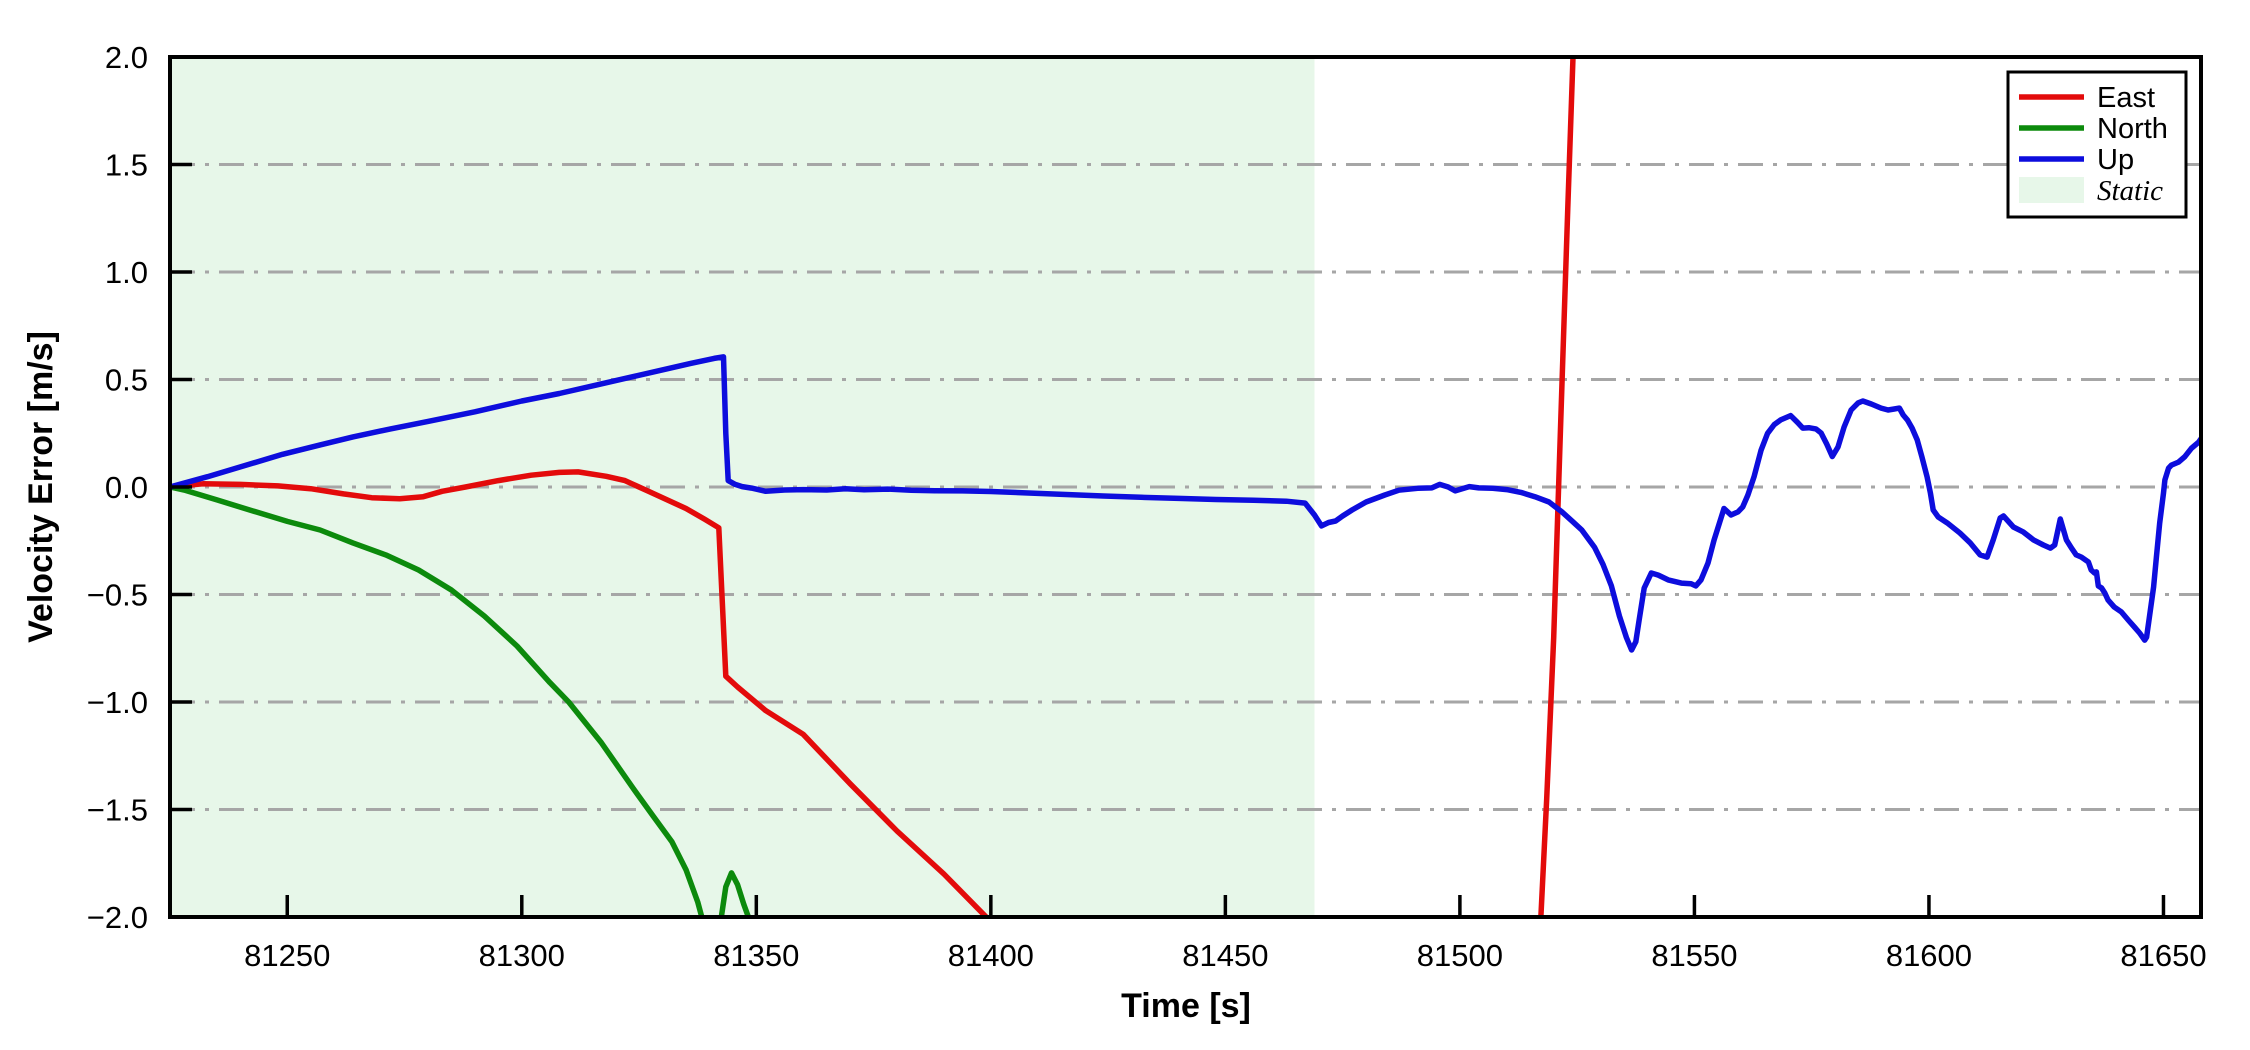 The height and width of the screenshot is (1050, 2250). What do you see at coordinates (117, 917) in the screenshot?
I see `y-tick-label: −2.0` at bounding box center [117, 917].